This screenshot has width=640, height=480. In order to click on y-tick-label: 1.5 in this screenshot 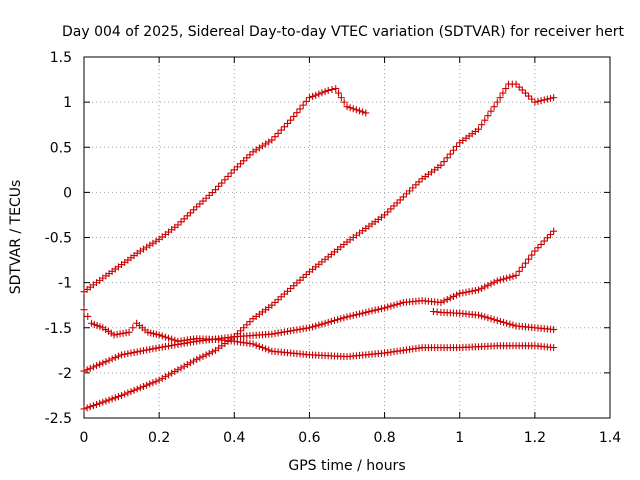, I will do `click(61, 58)`.